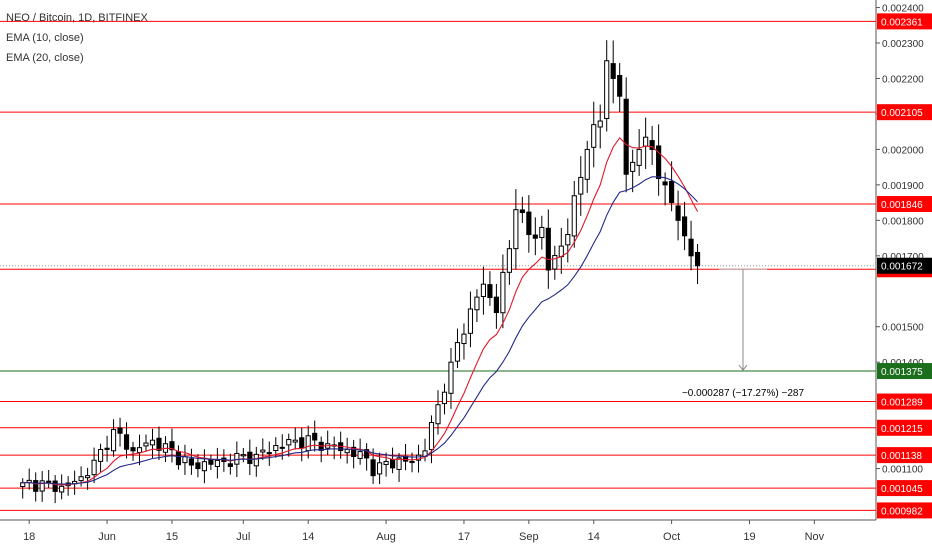 The image size is (932, 550). What do you see at coordinates (902, 470) in the screenshot?
I see `price-tick-label: 0.001100` at bounding box center [902, 470].